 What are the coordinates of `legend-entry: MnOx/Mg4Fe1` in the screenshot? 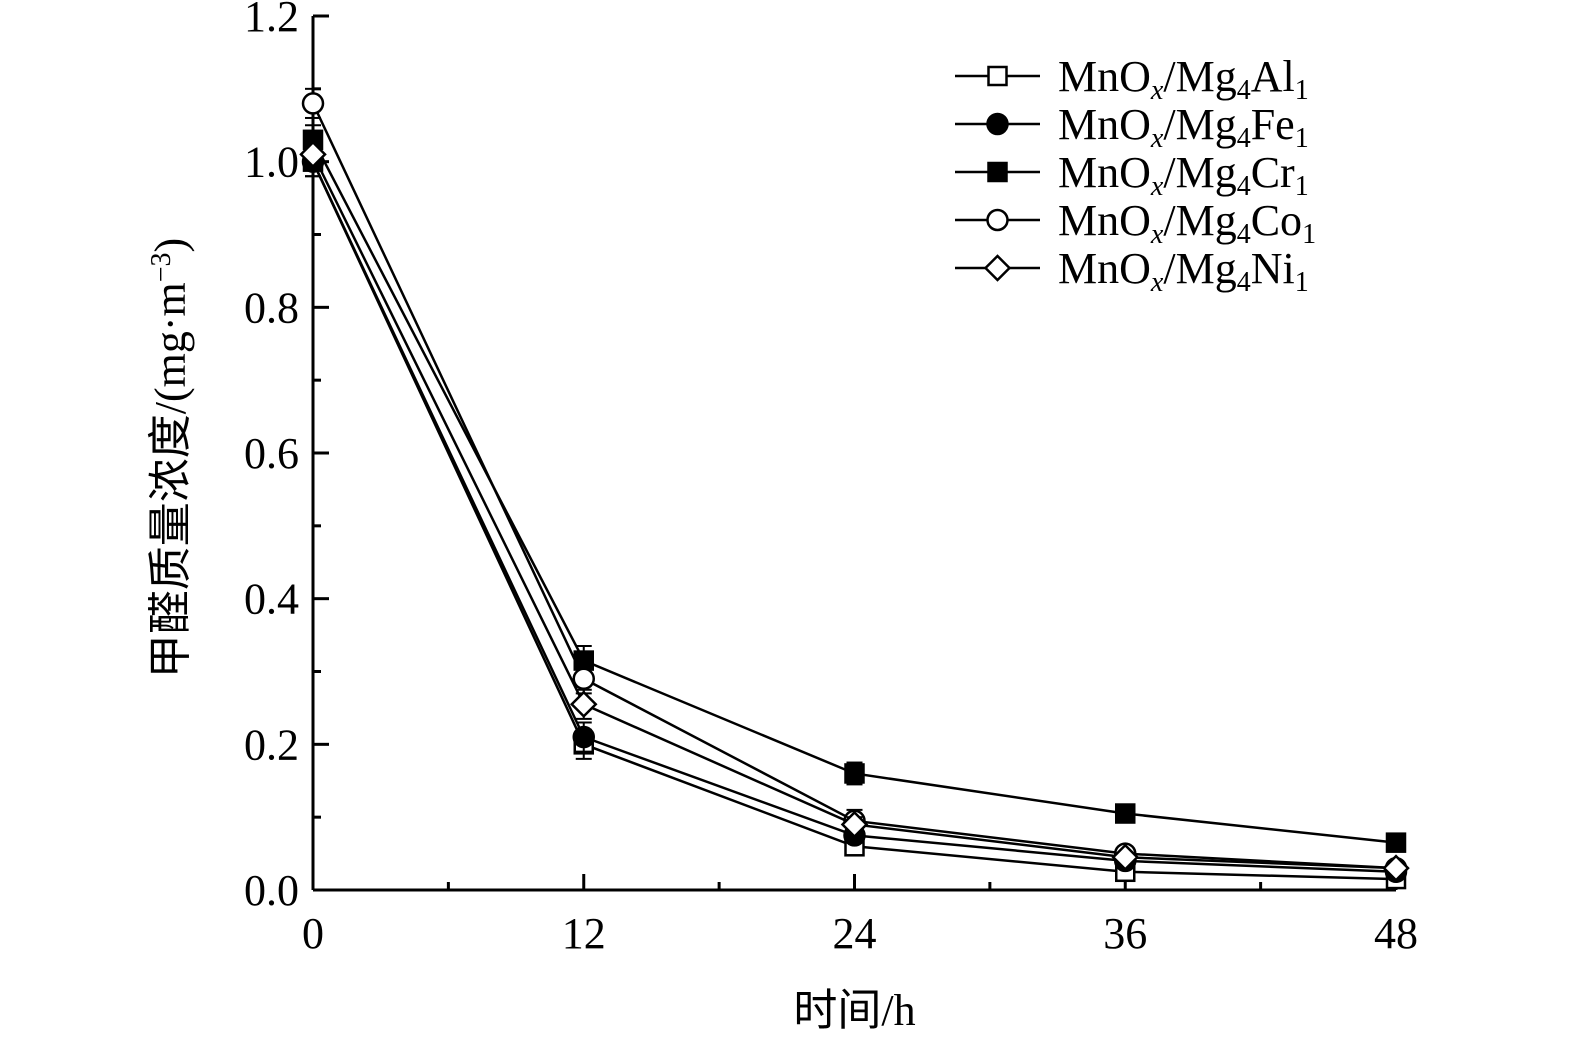 It's located at (1132, 127).